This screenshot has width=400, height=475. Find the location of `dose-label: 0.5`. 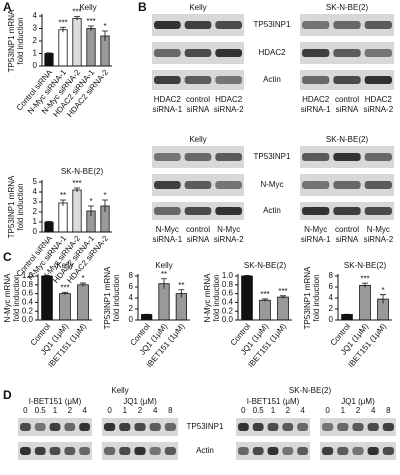

dose-label: 0.5 is located at coordinates (259, 410).